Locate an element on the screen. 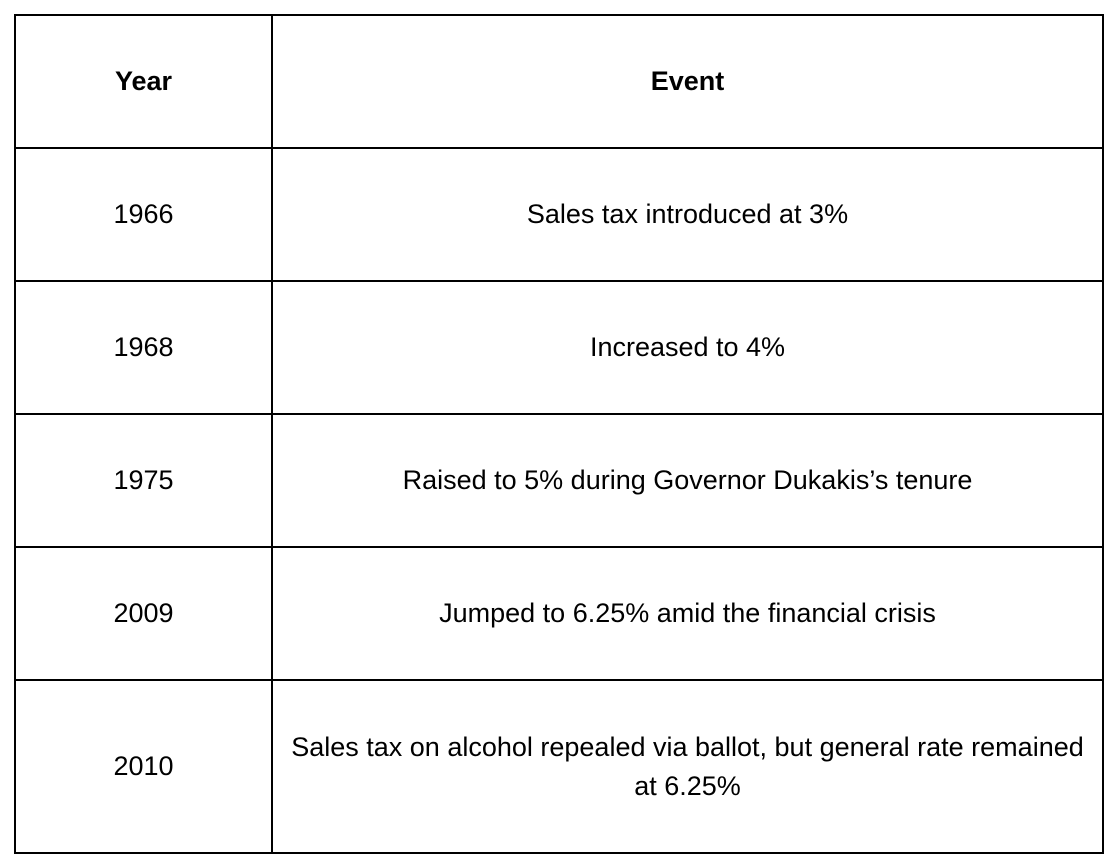 The image size is (1116, 866). year-cell: 2009 is located at coordinates (143, 613).